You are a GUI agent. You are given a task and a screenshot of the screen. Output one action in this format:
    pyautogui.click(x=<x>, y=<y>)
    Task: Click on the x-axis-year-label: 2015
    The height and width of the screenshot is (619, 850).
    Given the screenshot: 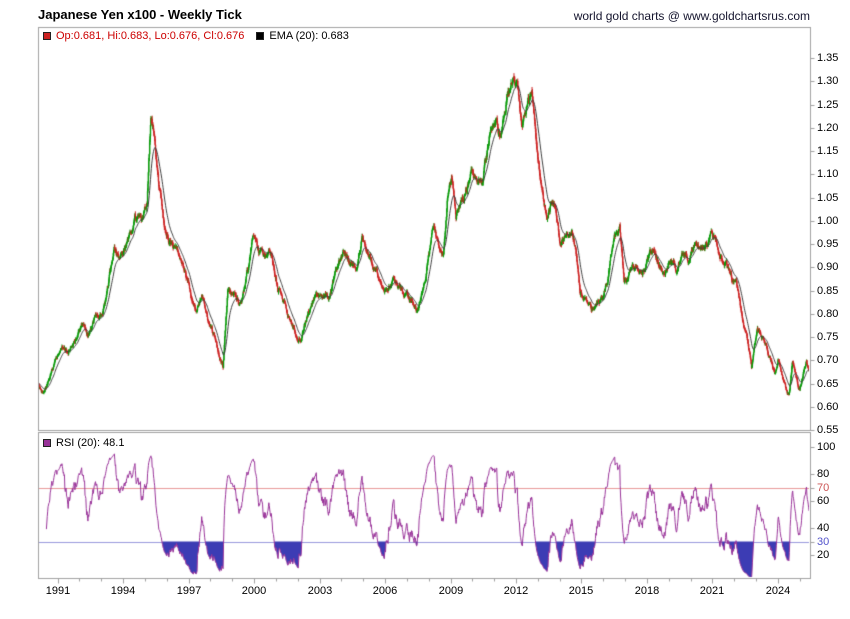 What is the action you would take?
    pyautogui.click(x=581, y=591)
    